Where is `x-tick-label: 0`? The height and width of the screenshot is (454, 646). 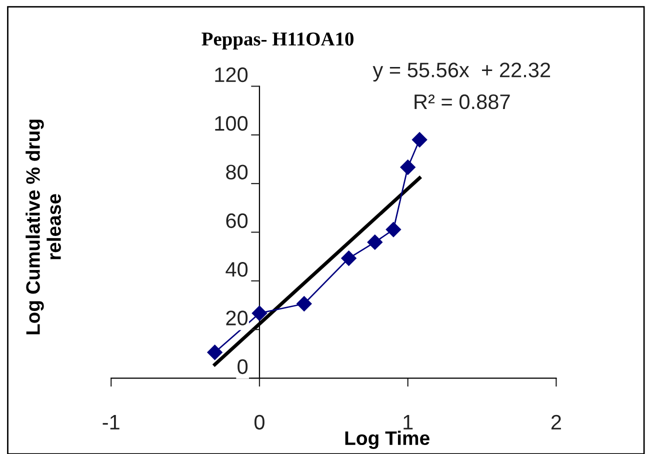
x-tick-label: 0 is located at coordinates (259, 422).